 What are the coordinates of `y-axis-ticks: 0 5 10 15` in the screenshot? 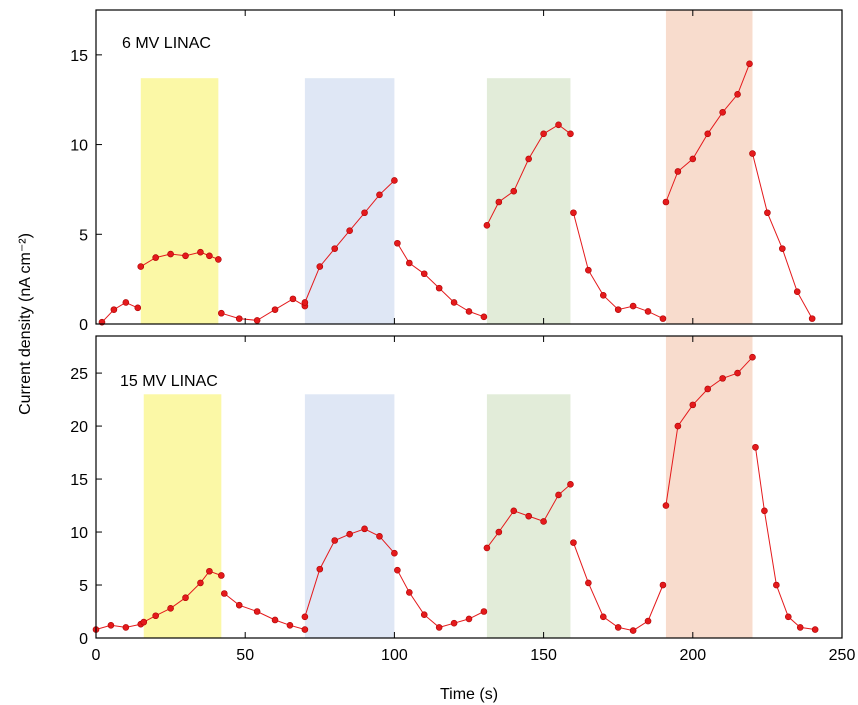 It's located at (86, 191).